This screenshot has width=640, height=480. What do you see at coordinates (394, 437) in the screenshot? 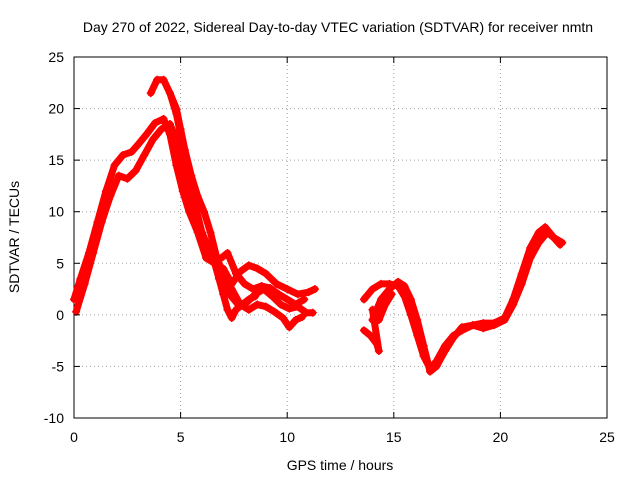
I see `x-tick-label: 15` at bounding box center [394, 437].